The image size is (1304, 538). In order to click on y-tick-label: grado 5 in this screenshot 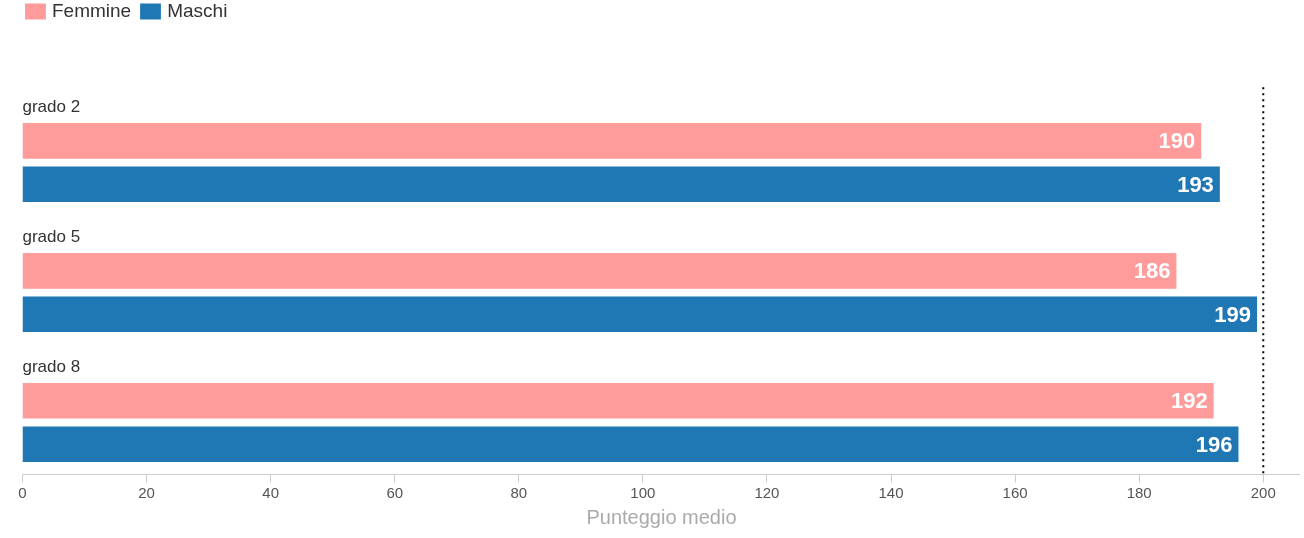, I will do `click(51, 236)`.